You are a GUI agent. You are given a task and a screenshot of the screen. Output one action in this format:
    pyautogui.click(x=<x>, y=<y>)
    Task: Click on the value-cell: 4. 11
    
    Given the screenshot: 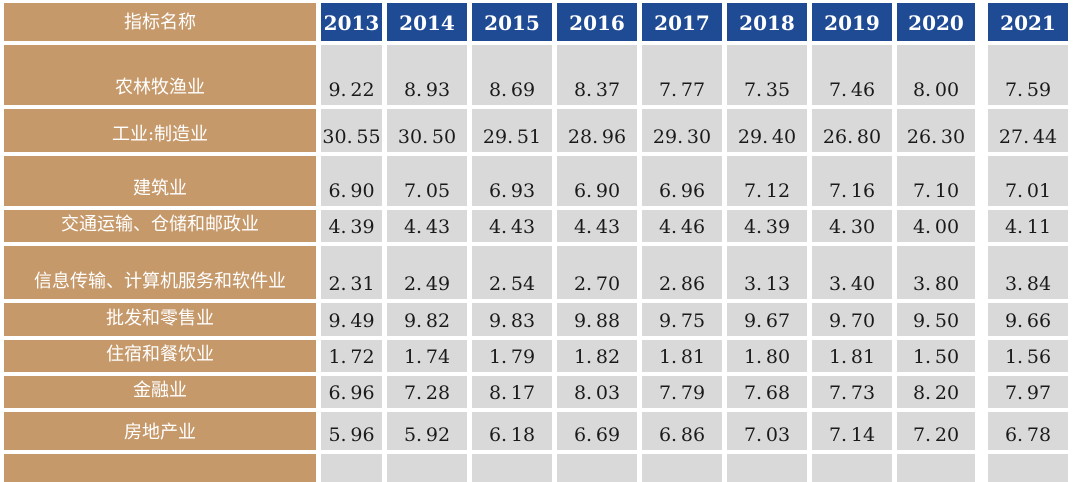 What is the action you would take?
    pyautogui.click(x=1024, y=226)
    